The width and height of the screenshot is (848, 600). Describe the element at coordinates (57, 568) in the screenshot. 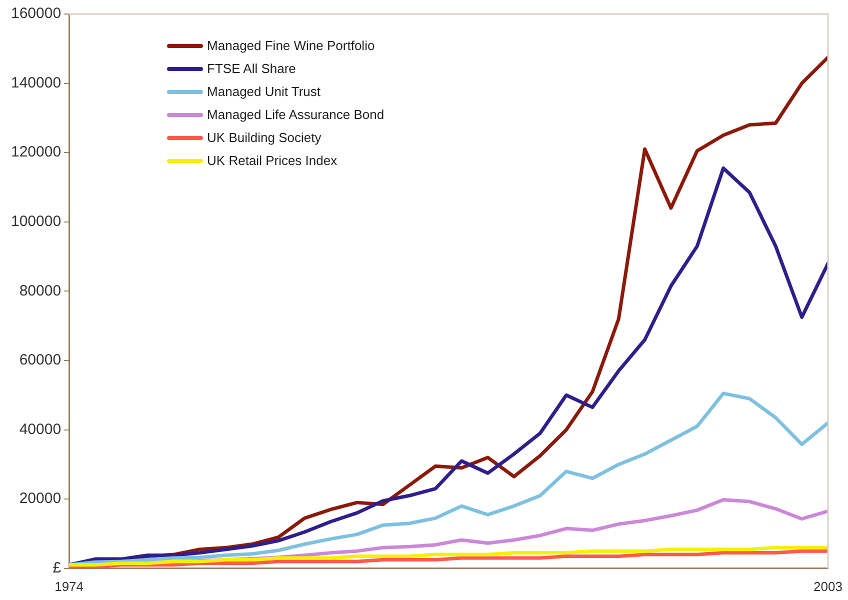

I see `y-tick-label: £` at that location.